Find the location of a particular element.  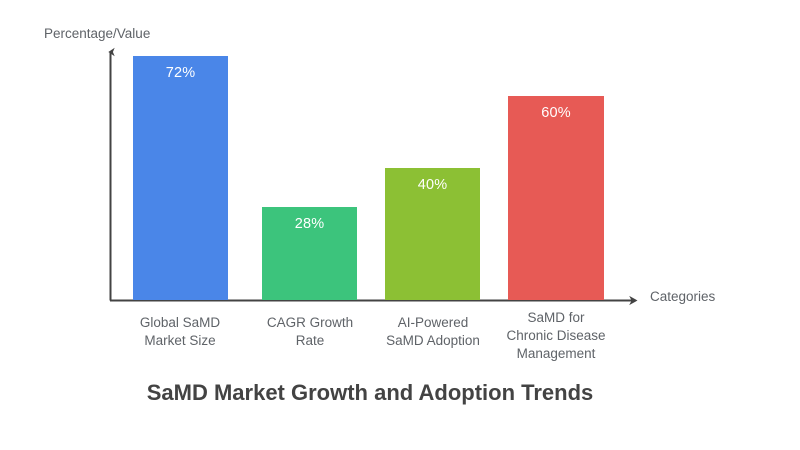

category-label-ai-powered-samd-adoption: AI-Powered SaMD Adoption is located at coordinates (433, 332).